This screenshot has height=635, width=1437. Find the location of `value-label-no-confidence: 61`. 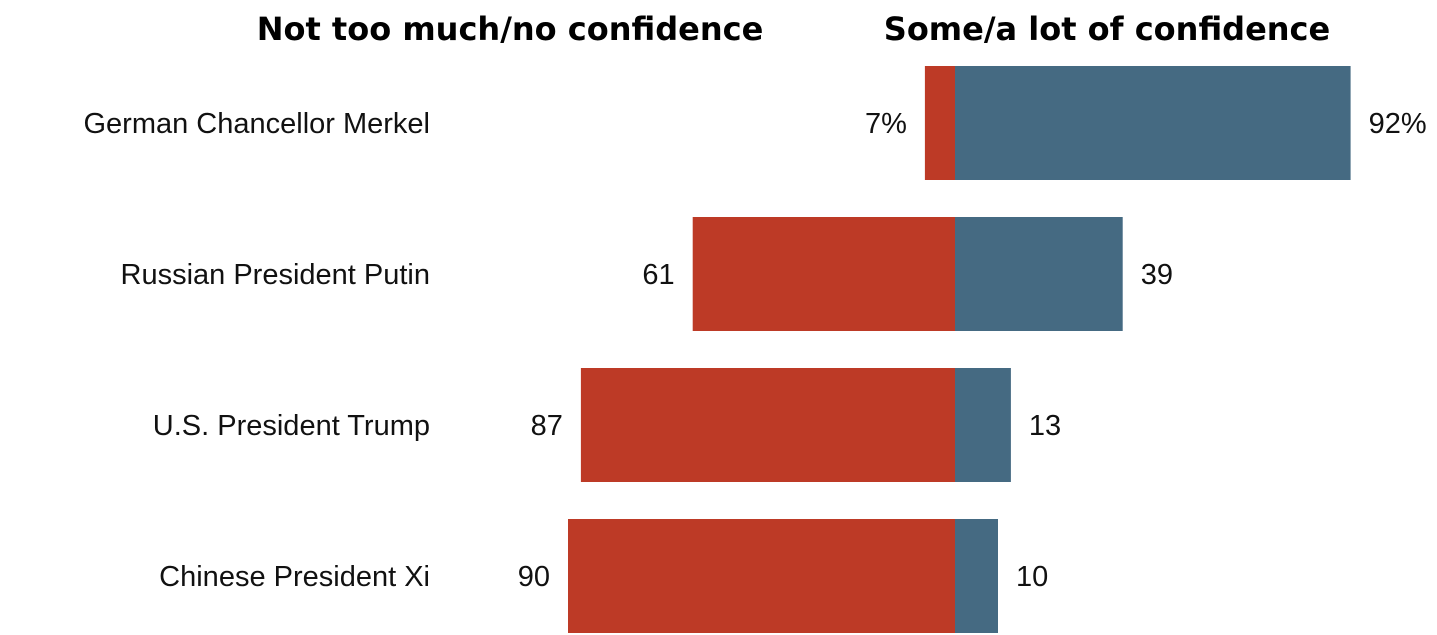

value-label-no-confidence: 61 is located at coordinates (658, 275).